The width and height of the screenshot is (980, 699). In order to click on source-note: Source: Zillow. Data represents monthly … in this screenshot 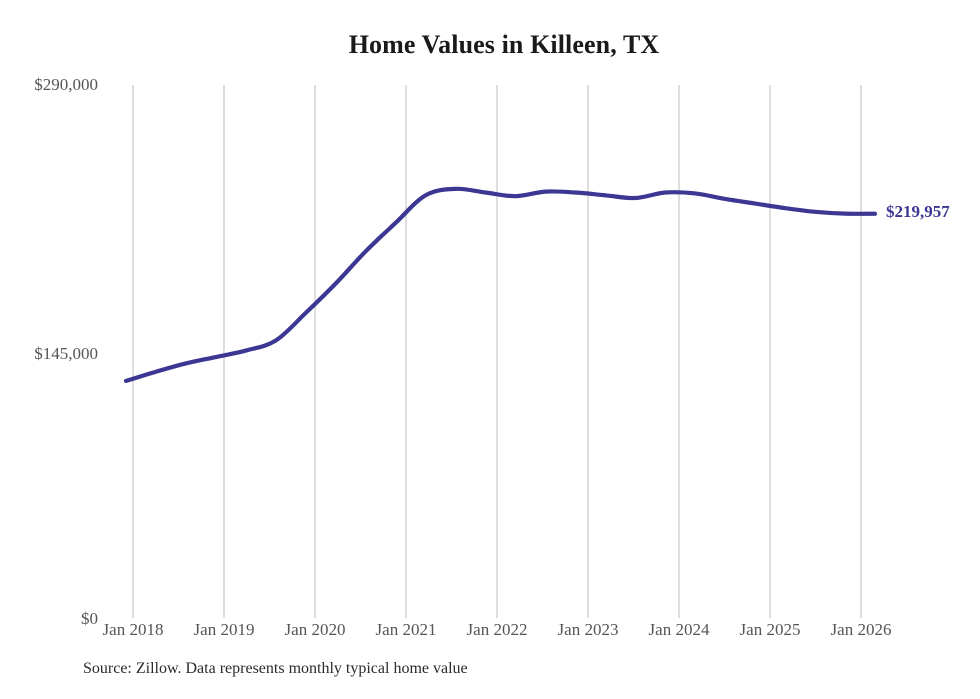, I will do `click(275, 668)`.